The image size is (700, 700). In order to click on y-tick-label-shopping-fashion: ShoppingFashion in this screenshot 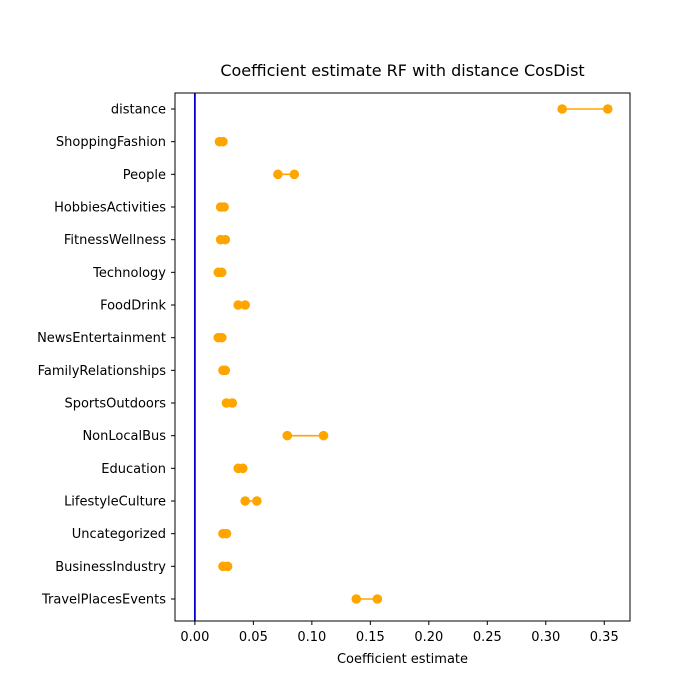, I will do `click(111, 142)`.